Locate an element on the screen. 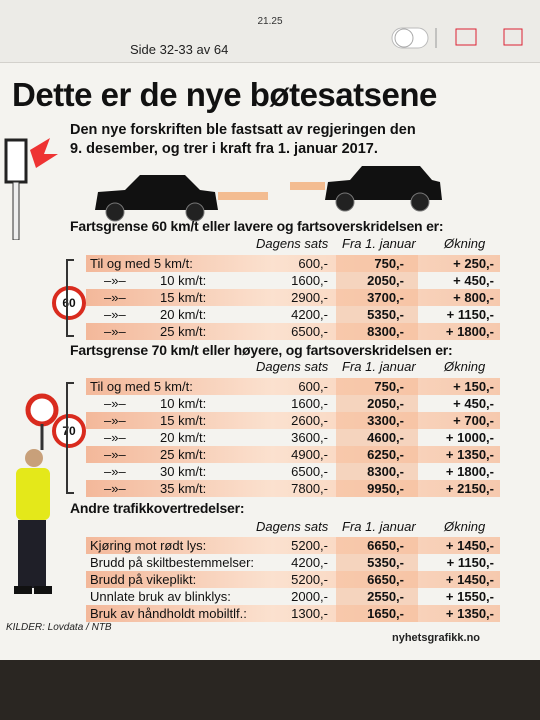 The width and height of the screenshot is (540, 720). reader-toolbar: 21.25 Side 32-33 av 64 is located at coordinates (270, 31).